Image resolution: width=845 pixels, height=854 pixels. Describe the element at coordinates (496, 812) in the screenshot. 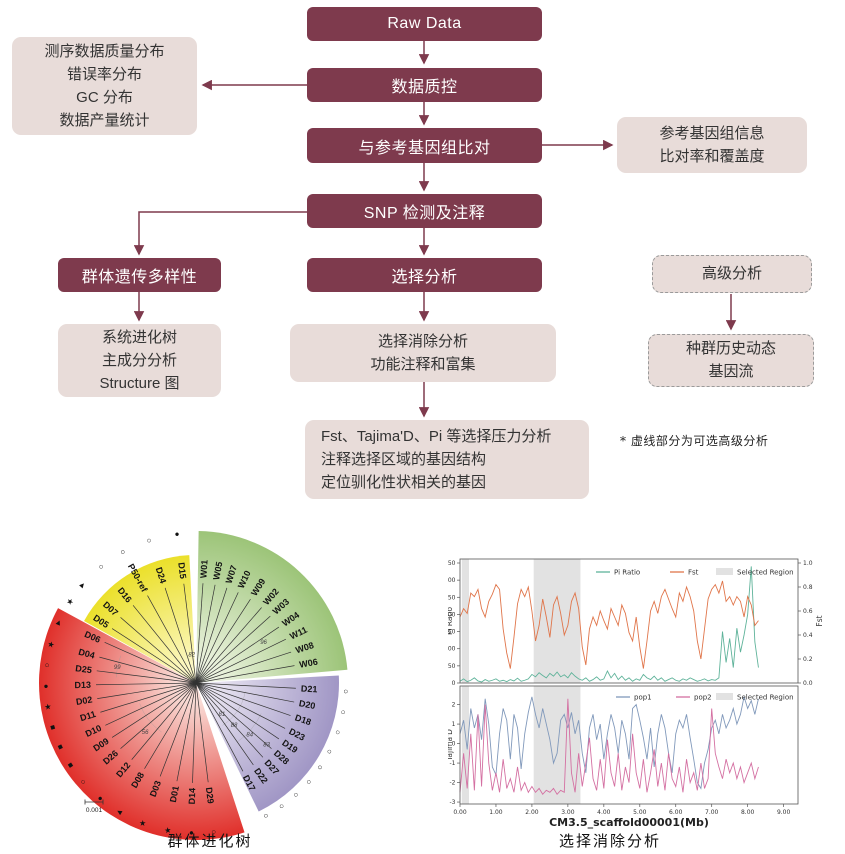

I see `x-axis-tick: 1.00` at that location.